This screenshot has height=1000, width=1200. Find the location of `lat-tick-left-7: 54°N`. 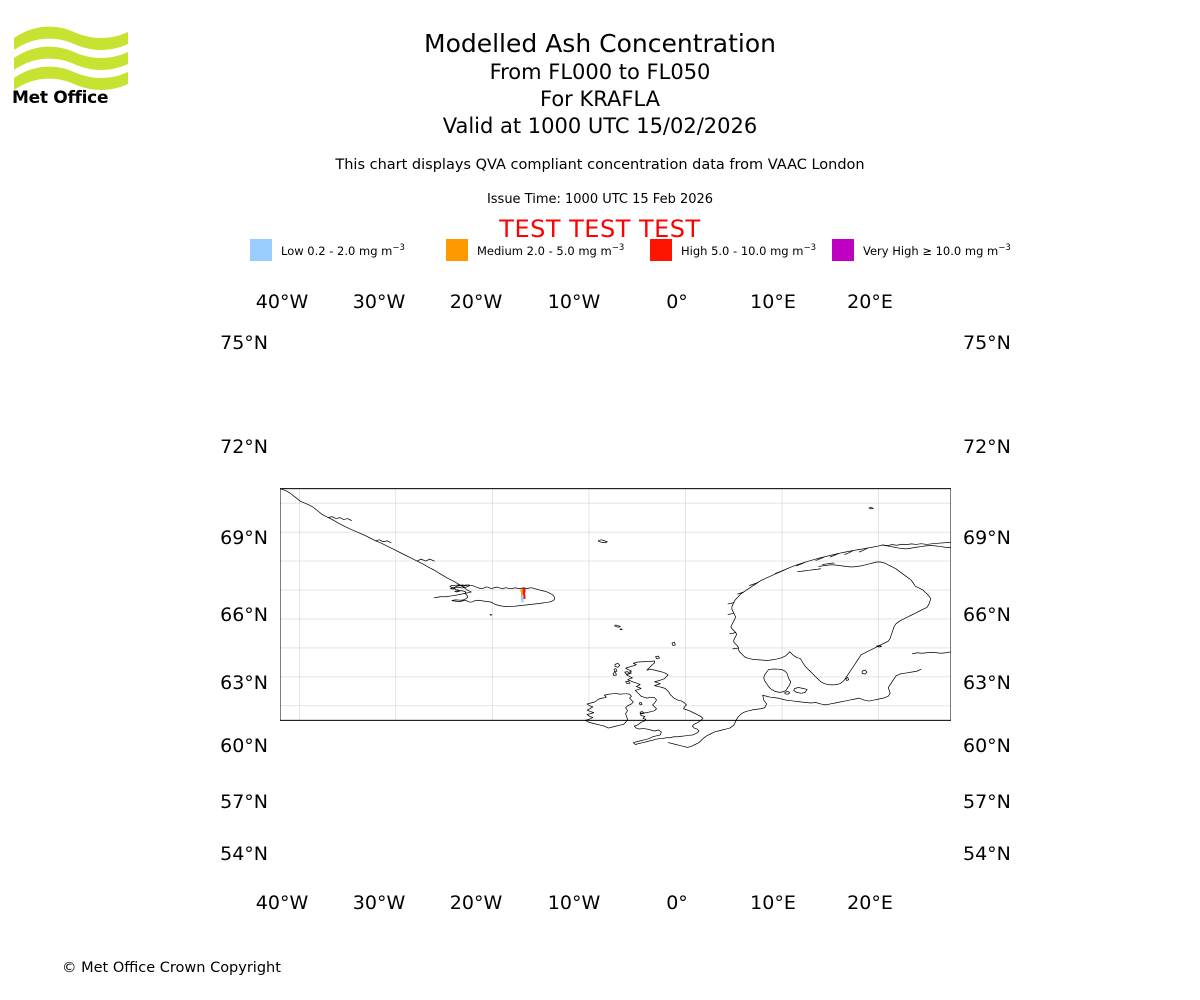

lat-tick-left-7: 54°N is located at coordinates (244, 854).